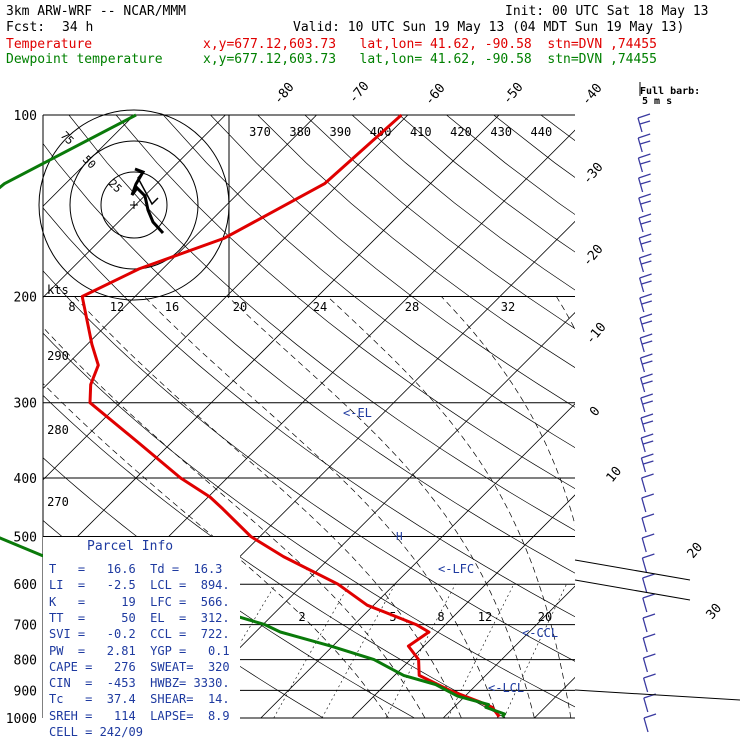 The width and height of the screenshot is (740, 740). I want to click on forecast-hour: 34 h, so click(78, 27).